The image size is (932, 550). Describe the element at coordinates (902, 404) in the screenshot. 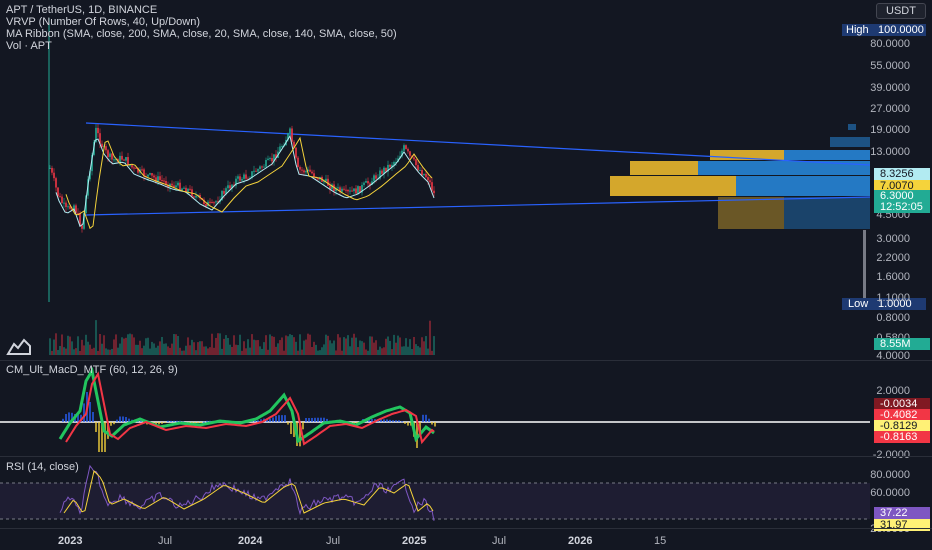

I see `macd-tag: -0.0034` at that location.